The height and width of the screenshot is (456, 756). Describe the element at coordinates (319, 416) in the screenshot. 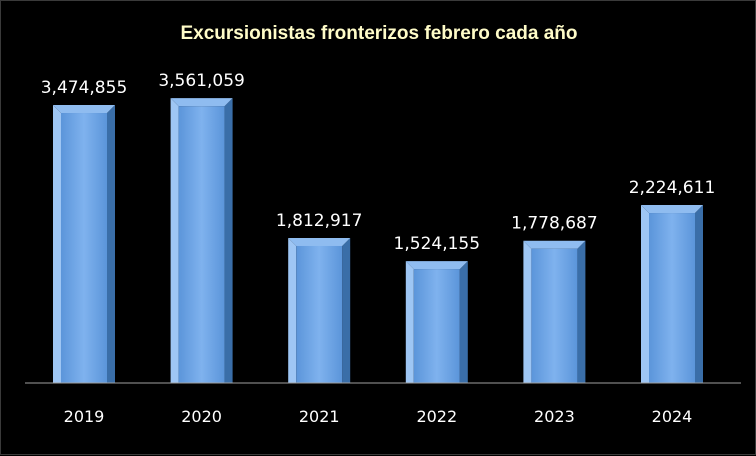

I see `x-tick-label-2021: 2021` at that location.